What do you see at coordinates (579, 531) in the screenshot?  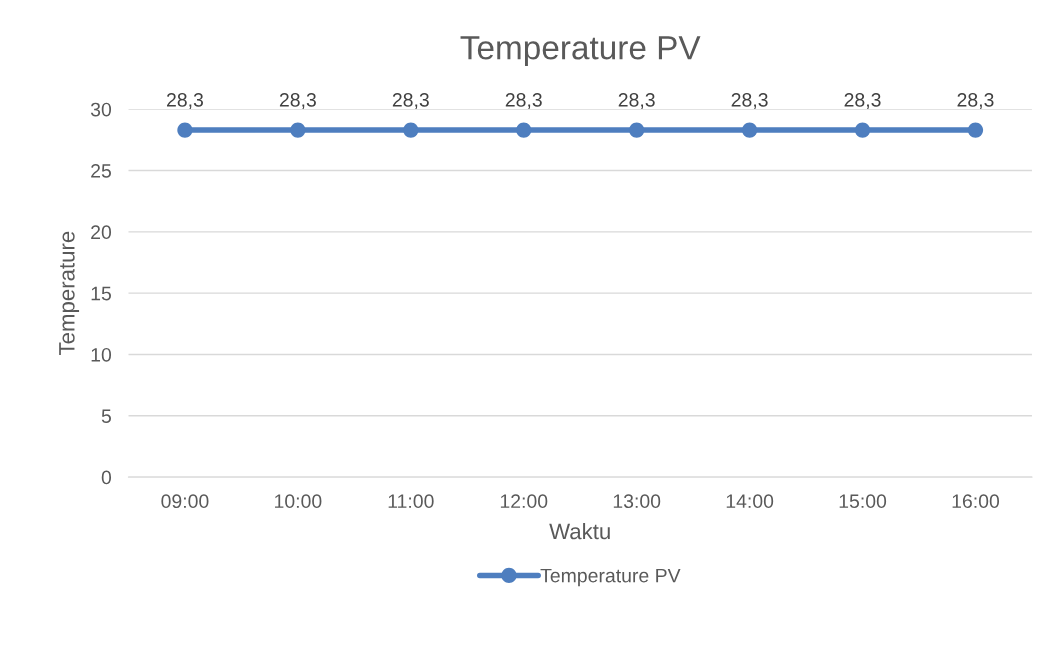 I see `x-axis-title: Waktu` at bounding box center [579, 531].